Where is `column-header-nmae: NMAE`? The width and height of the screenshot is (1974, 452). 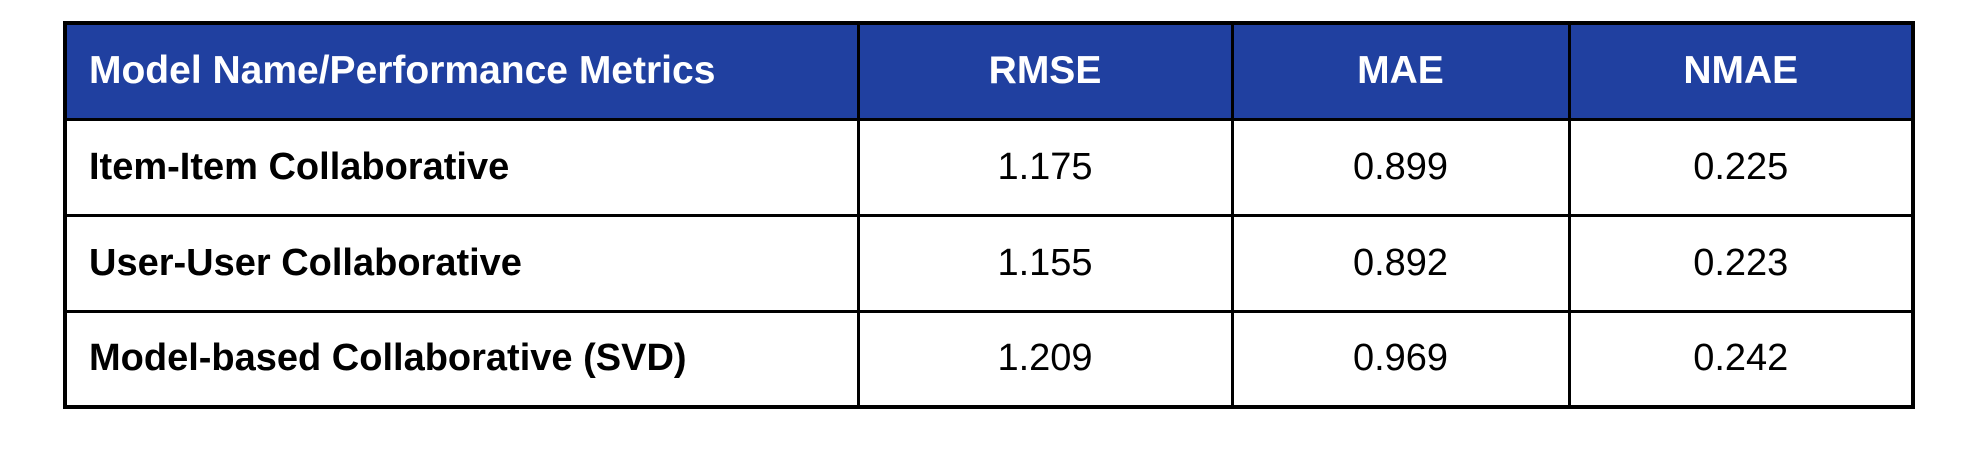
column-header-nmae: NMAE is located at coordinates (1741, 71).